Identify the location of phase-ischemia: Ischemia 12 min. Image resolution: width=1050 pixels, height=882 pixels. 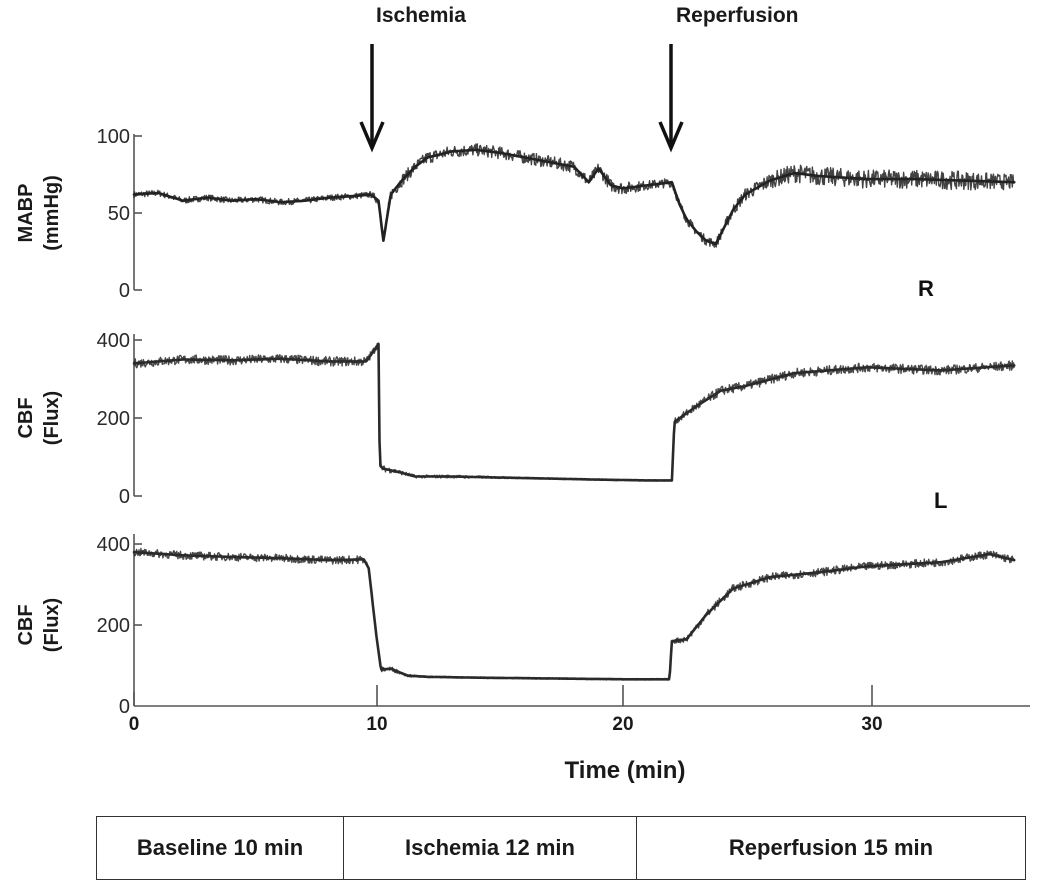
(489, 848).